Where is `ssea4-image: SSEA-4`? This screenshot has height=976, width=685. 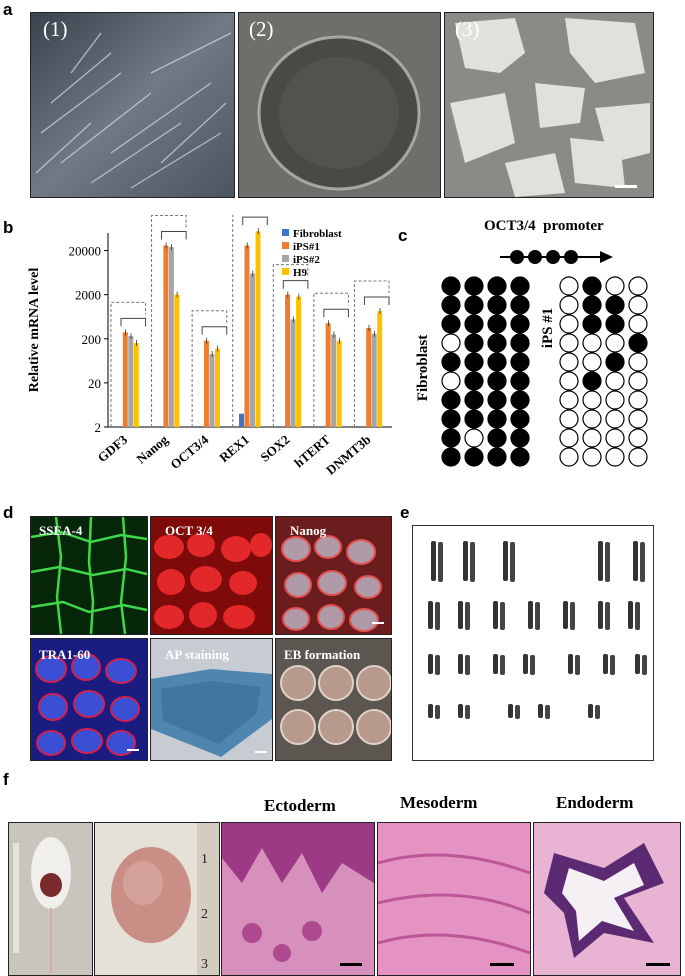
ssea4-image: SSEA-4 is located at coordinates (89, 575).